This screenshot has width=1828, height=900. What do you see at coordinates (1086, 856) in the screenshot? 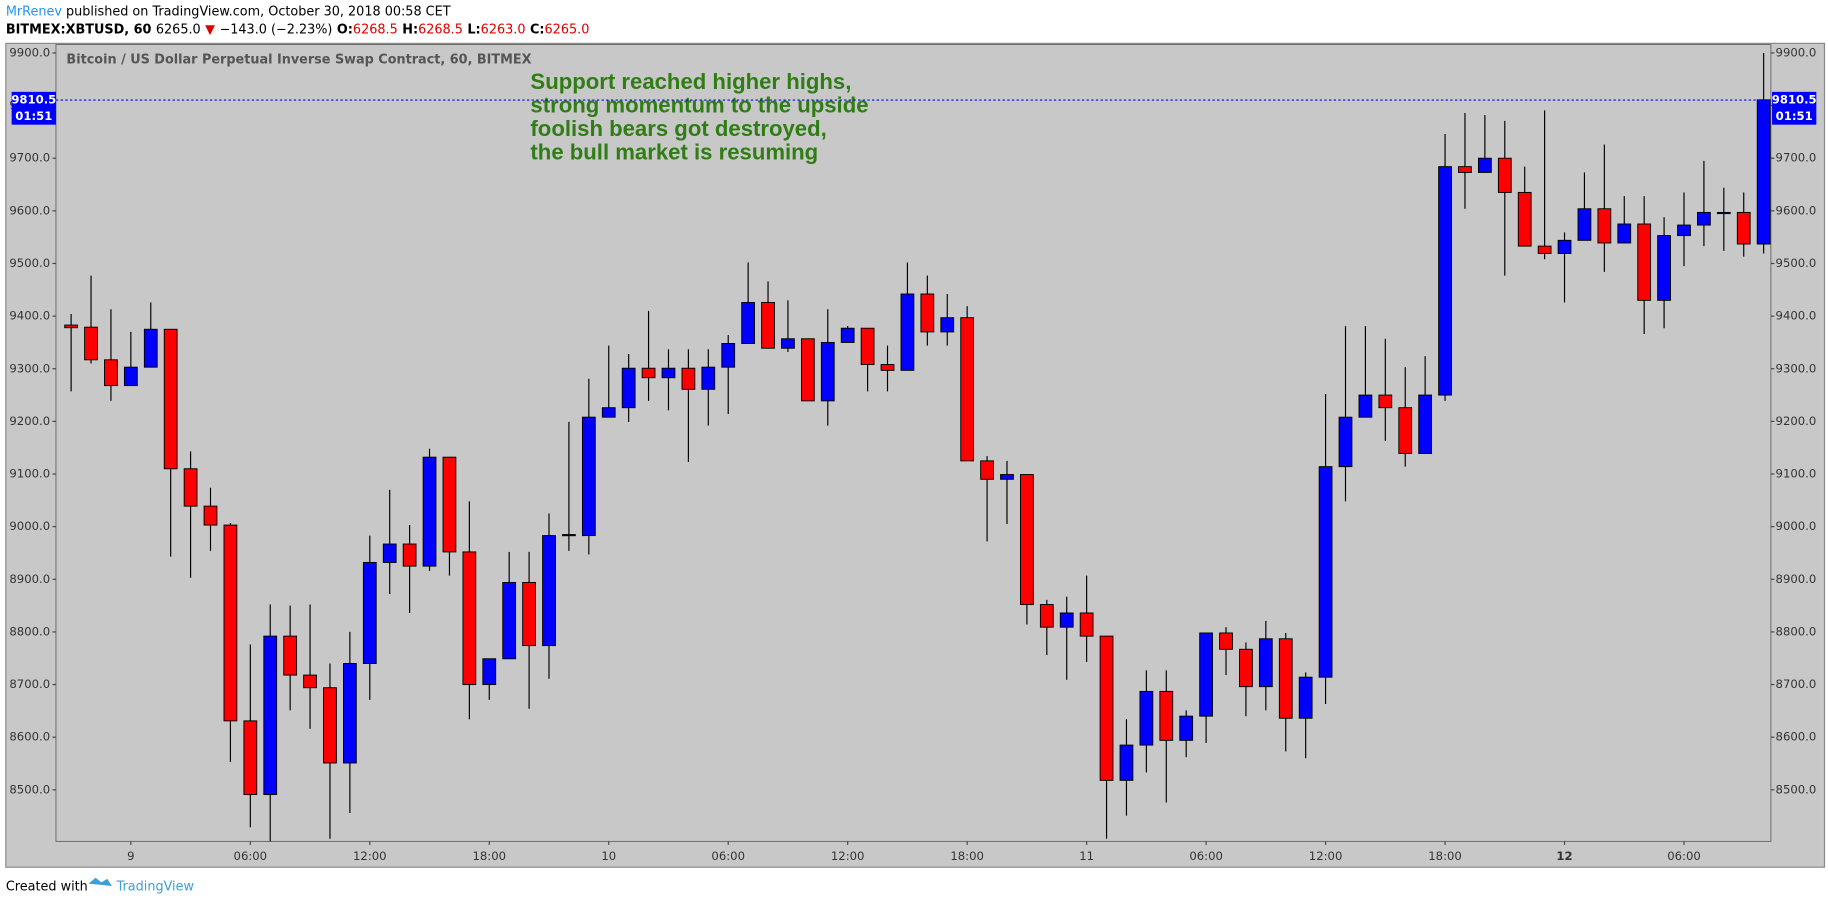
I see `x-tick-label: 11` at bounding box center [1086, 856].